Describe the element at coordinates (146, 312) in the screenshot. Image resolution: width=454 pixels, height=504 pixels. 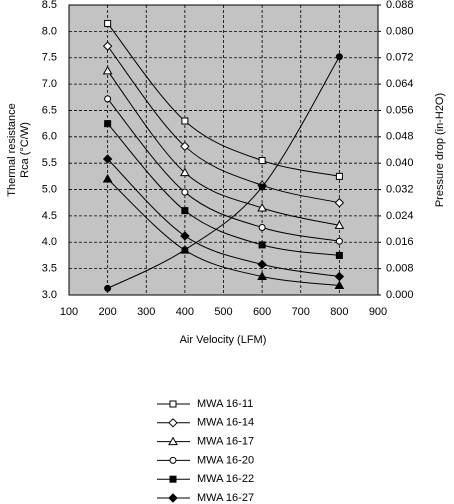
I see `x-tick-label: 300` at that location.